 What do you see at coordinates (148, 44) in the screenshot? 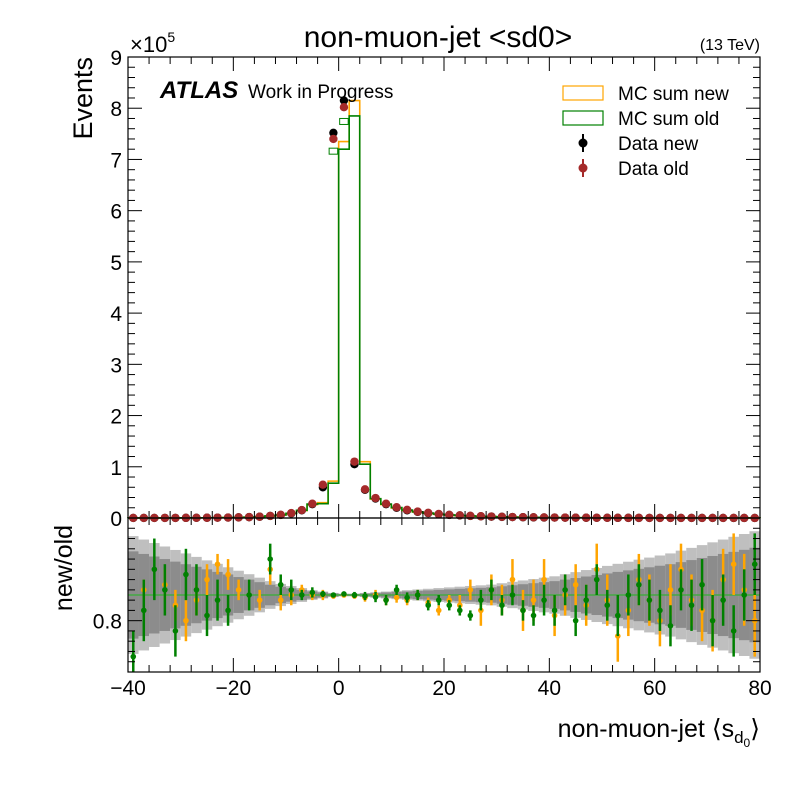
I see `y-multiplier-base: ×10` at bounding box center [148, 44].